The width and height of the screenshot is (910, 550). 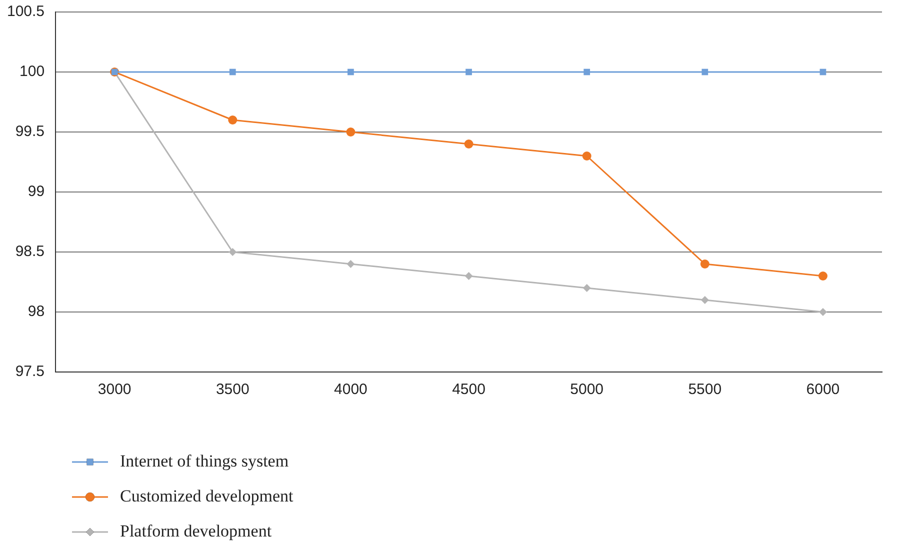 What do you see at coordinates (25, 11) in the screenshot?
I see `y-tick-label: 100.5` at bounding box center [25, 11].